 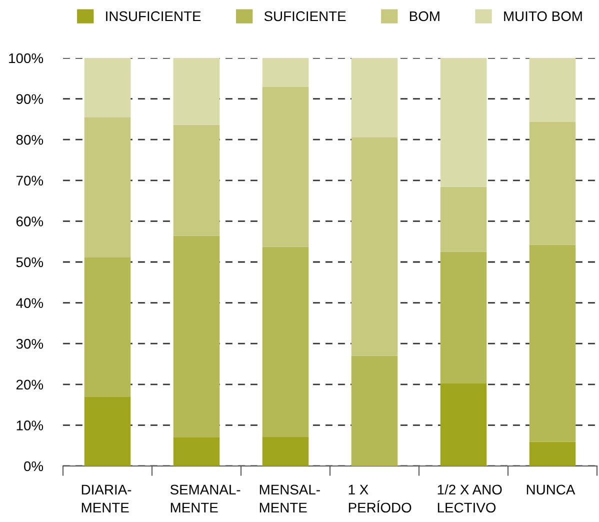 What do you see at coordinates (30, 385) in the screenshot?
I see `y-tick-label: 20%` at bounding box center [30, 385].